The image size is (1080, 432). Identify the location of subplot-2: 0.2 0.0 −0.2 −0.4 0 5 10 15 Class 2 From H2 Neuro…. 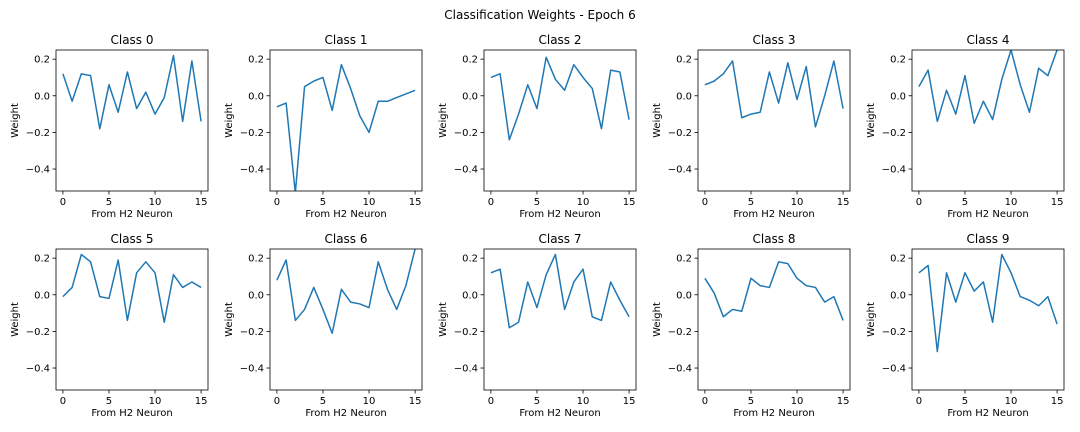
(537, 126).